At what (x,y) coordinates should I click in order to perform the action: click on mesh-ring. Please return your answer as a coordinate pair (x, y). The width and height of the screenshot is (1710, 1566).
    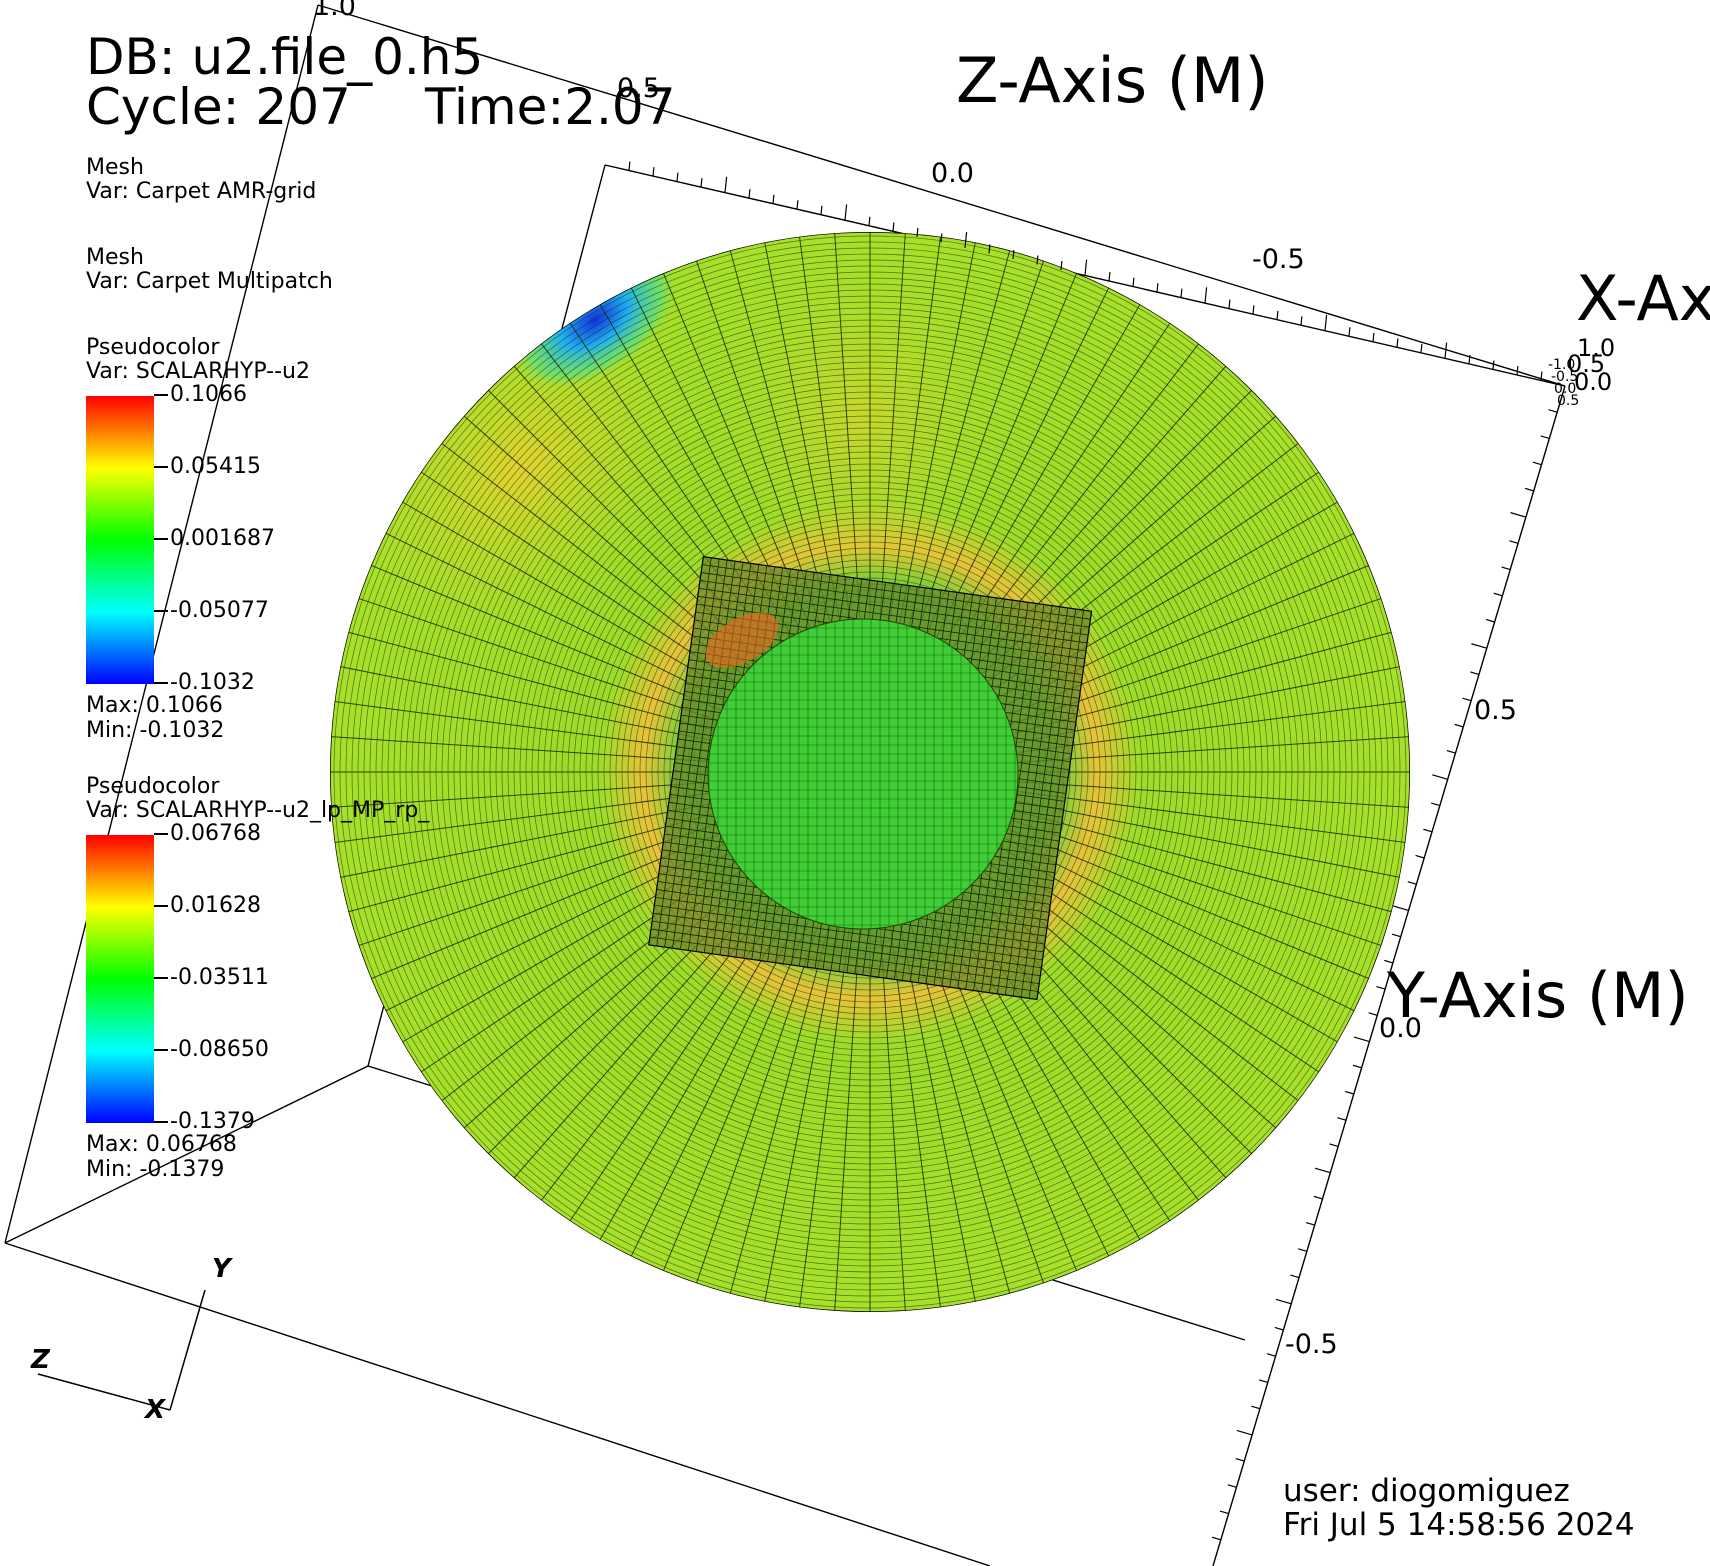
    Looking at the image, I should click on (870, 772).